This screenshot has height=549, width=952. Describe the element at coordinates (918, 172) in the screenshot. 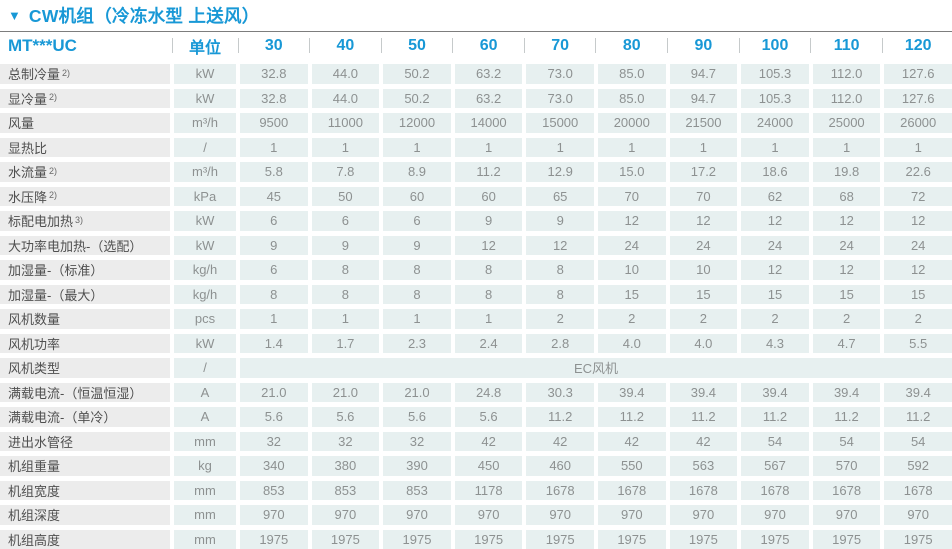

I see `value-cell: 22.6` at that location.